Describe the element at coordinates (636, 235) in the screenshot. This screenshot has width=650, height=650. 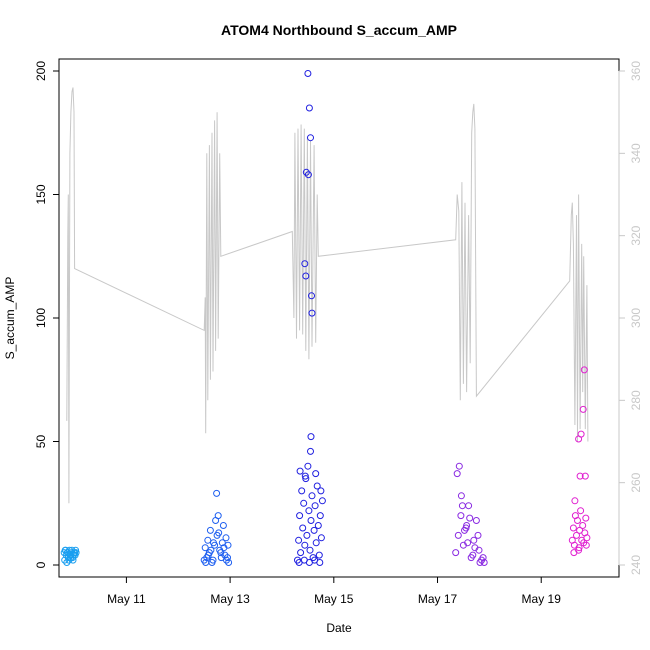
I see `y2-tick-label: 320` at that location.